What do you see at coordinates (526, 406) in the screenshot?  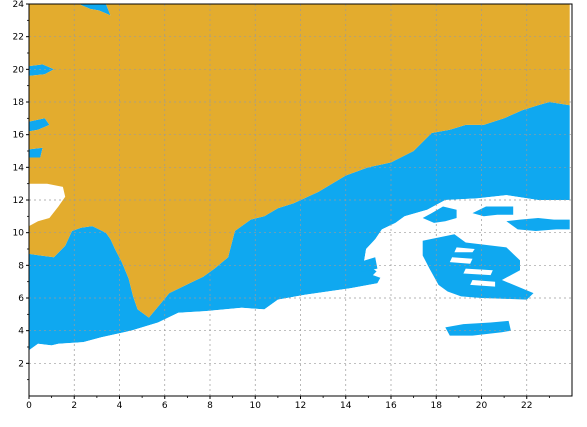 I see `x-tick-label: 22` at bounding box center [526, 406].